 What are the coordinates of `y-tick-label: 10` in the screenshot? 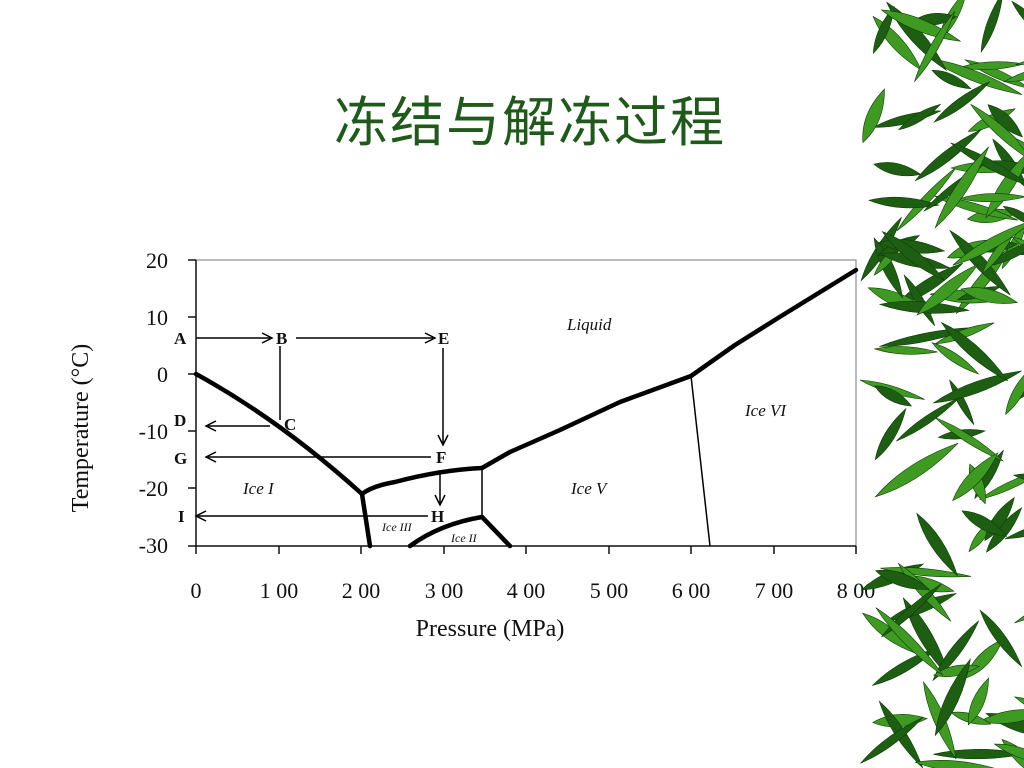 It's located at (157, 317).